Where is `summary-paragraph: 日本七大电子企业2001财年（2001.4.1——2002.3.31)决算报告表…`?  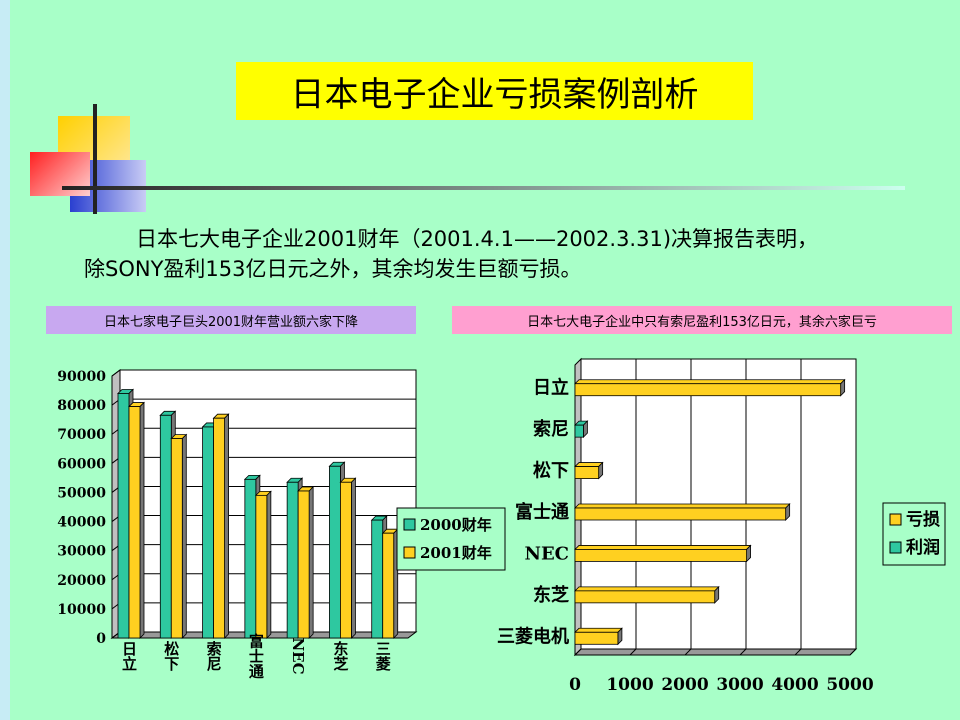
summary-paragraph: 日本七大电子企业2001财年（2001.4.1——2002.3.31)决算报告表… is located at coordinates (514, 254).